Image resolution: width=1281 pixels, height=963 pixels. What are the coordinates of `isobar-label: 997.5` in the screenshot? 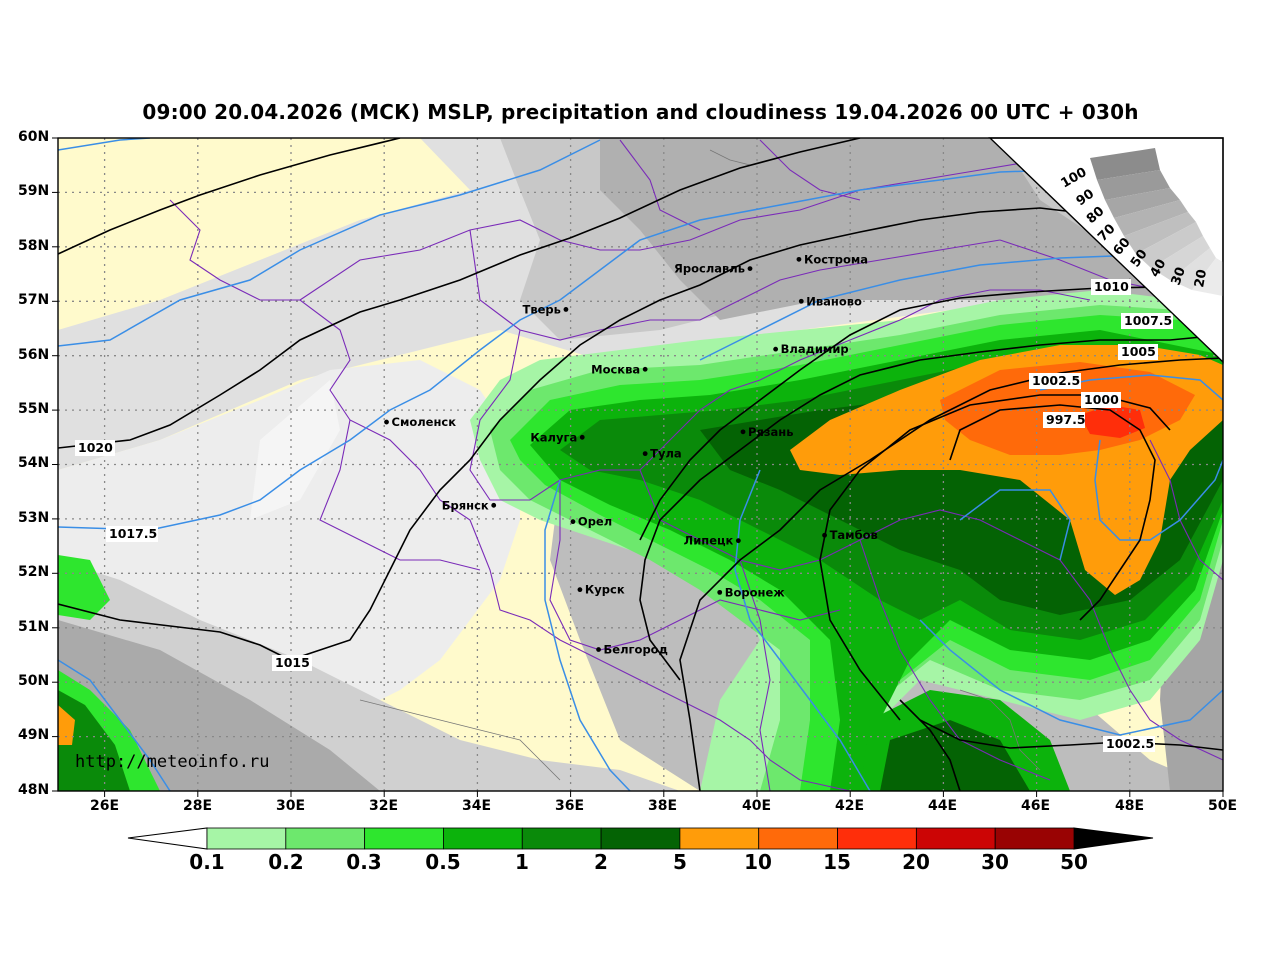 It's located at (1066, 419).